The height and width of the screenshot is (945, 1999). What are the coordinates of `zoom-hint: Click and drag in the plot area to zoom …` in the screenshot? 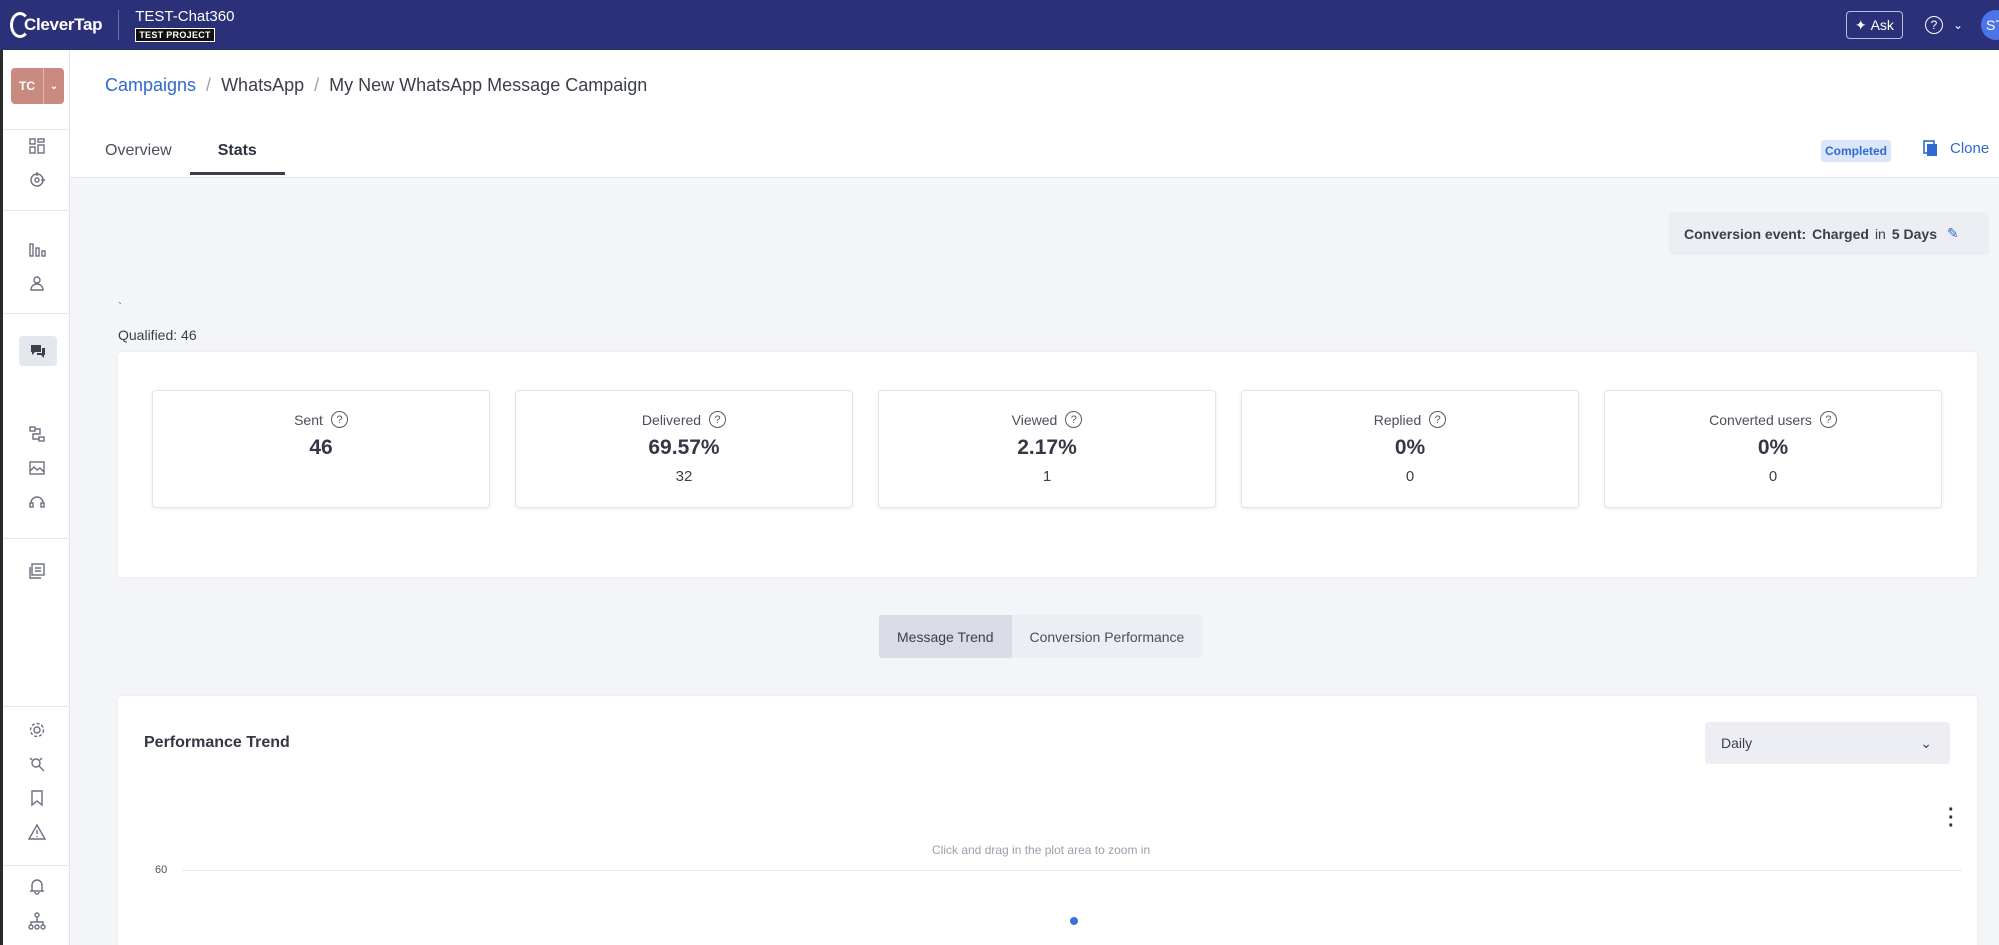 It's located at (1041, 850).